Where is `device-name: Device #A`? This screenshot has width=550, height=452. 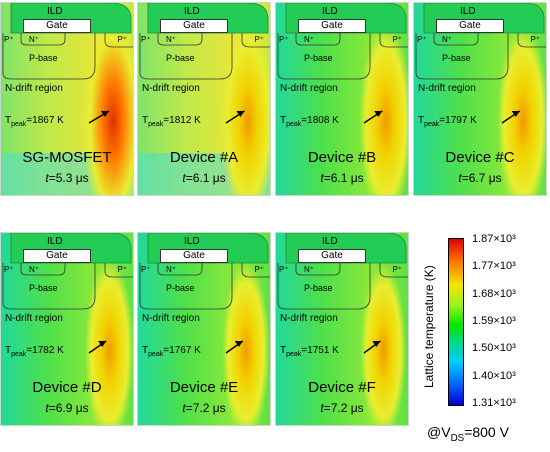 device-name: Device #A is located at coordinates (204, 157).